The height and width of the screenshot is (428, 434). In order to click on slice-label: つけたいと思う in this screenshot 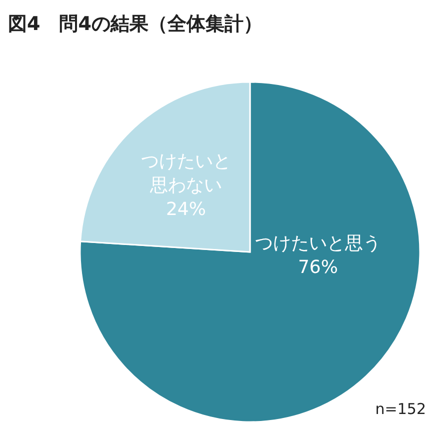, I will do `click(318, 243)`.